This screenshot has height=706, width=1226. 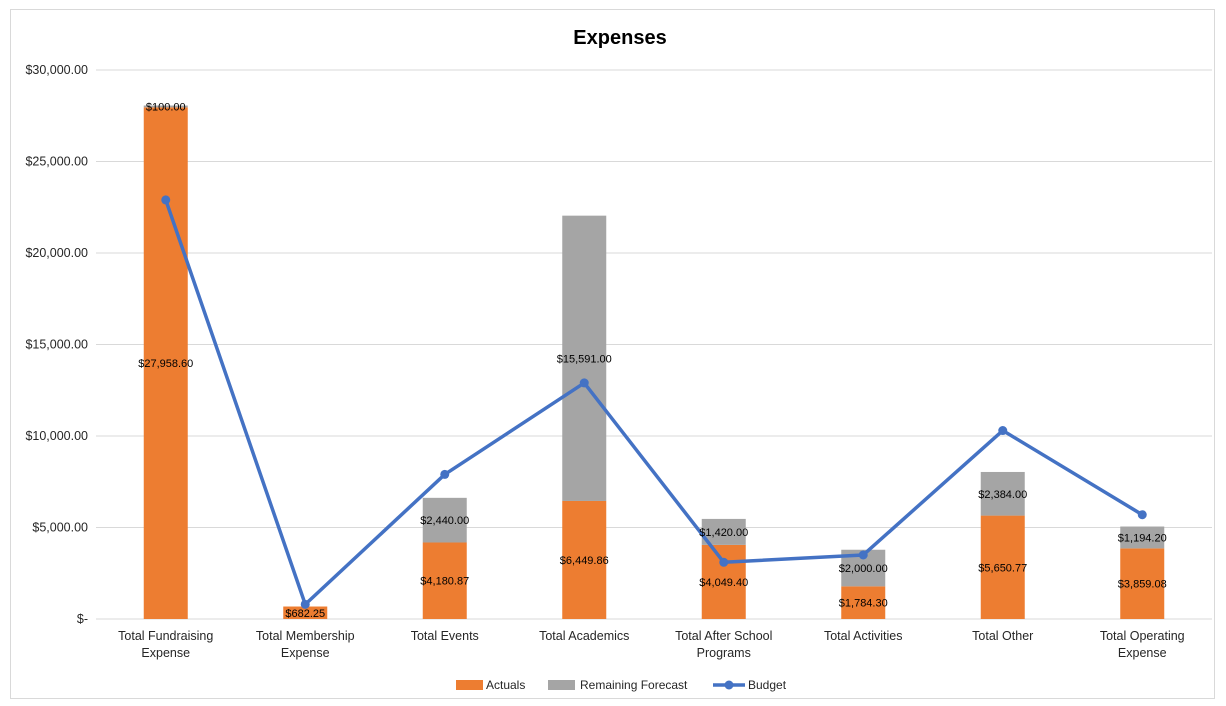 I want to click on data-label-actuals: $4,180.87, so click(x=444, y=582).